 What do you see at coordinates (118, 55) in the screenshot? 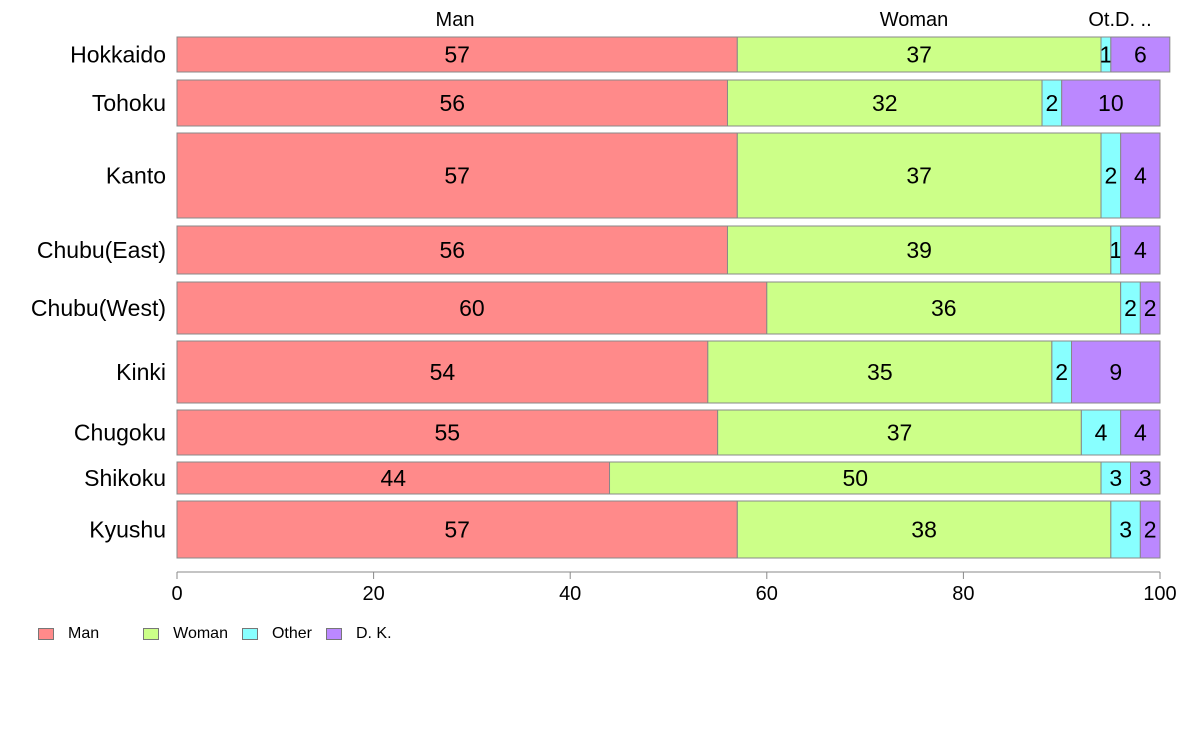
I see `category-label: Hokkaido` at bounding box center [118, 55].